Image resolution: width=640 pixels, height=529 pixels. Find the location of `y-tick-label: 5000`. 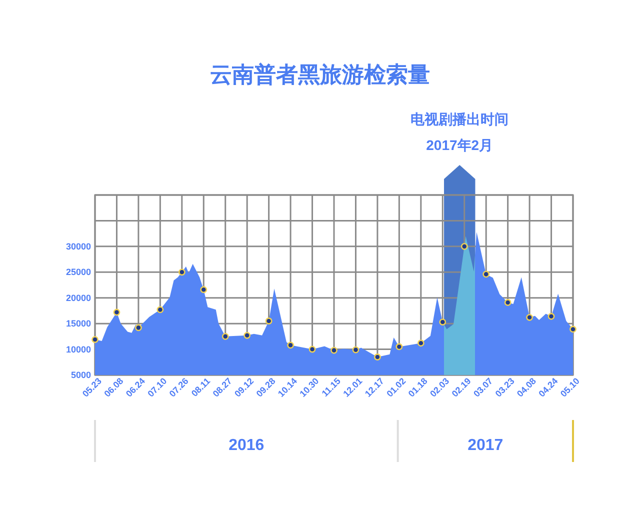

y-tick-label: 5000 is located at coordinates (80, 375).